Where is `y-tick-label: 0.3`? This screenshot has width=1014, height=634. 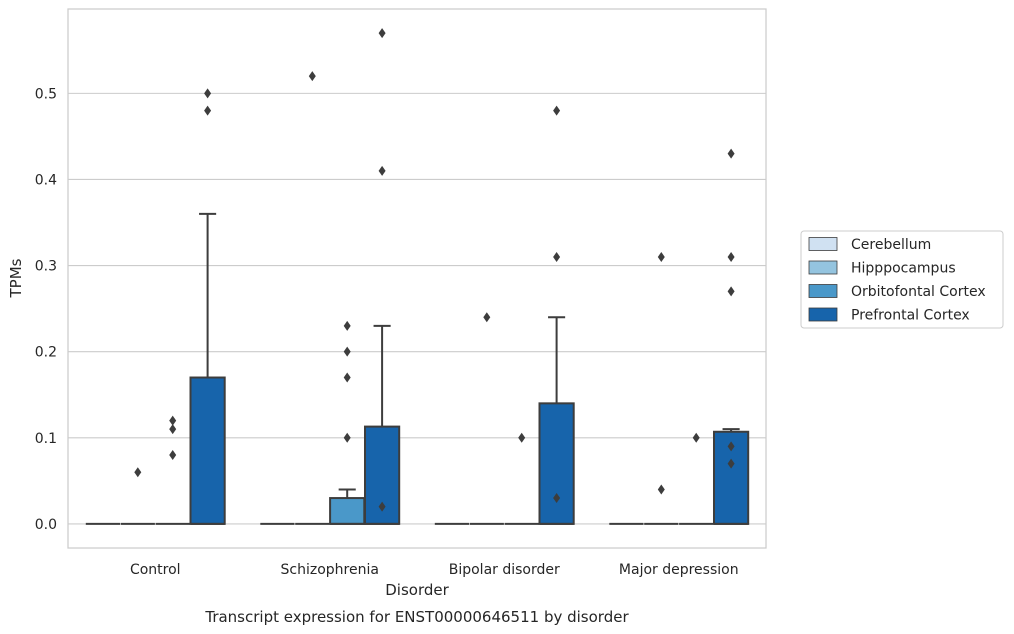 y-tick-label: 0.3 is located at coordinates (46, 267).